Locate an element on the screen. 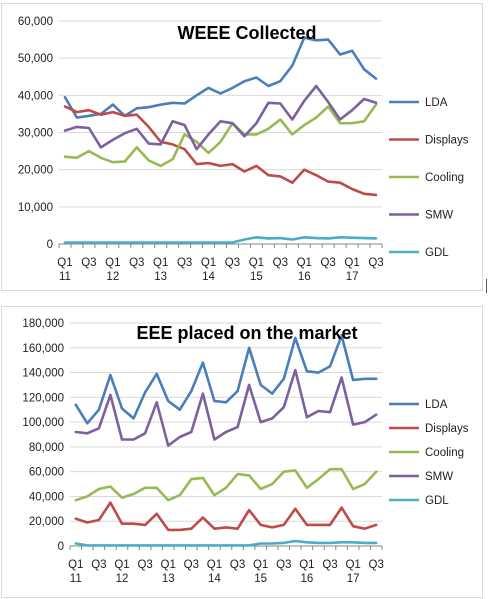 The height and width of the screenshot is (599, 491). y-tick-label: 100,000 is located at coordinates (43, 423).